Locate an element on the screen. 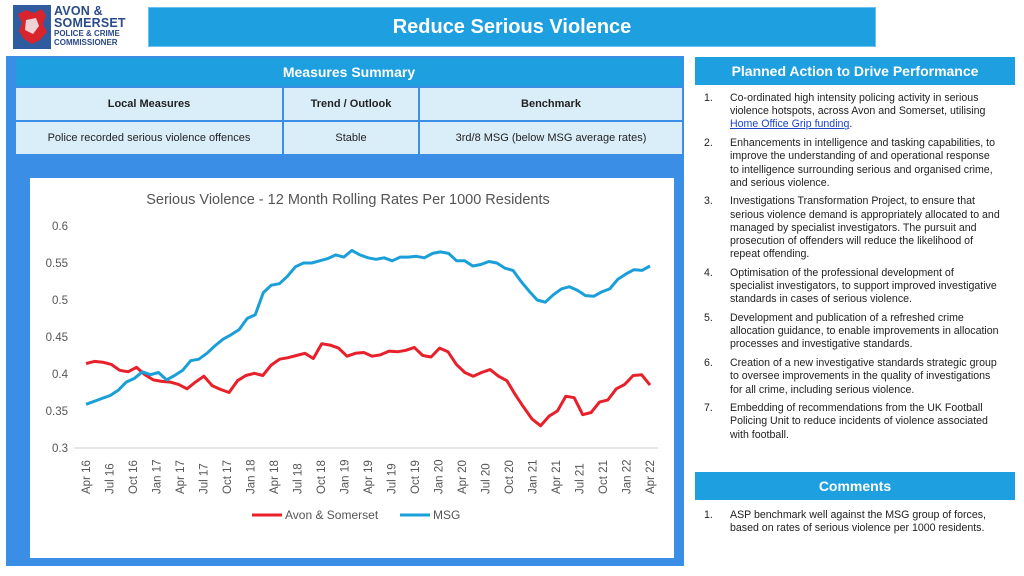 The width and height of the screenshot is (1024, 576). x-tick-label: Oct 19 is located at coordinates (416, 477).